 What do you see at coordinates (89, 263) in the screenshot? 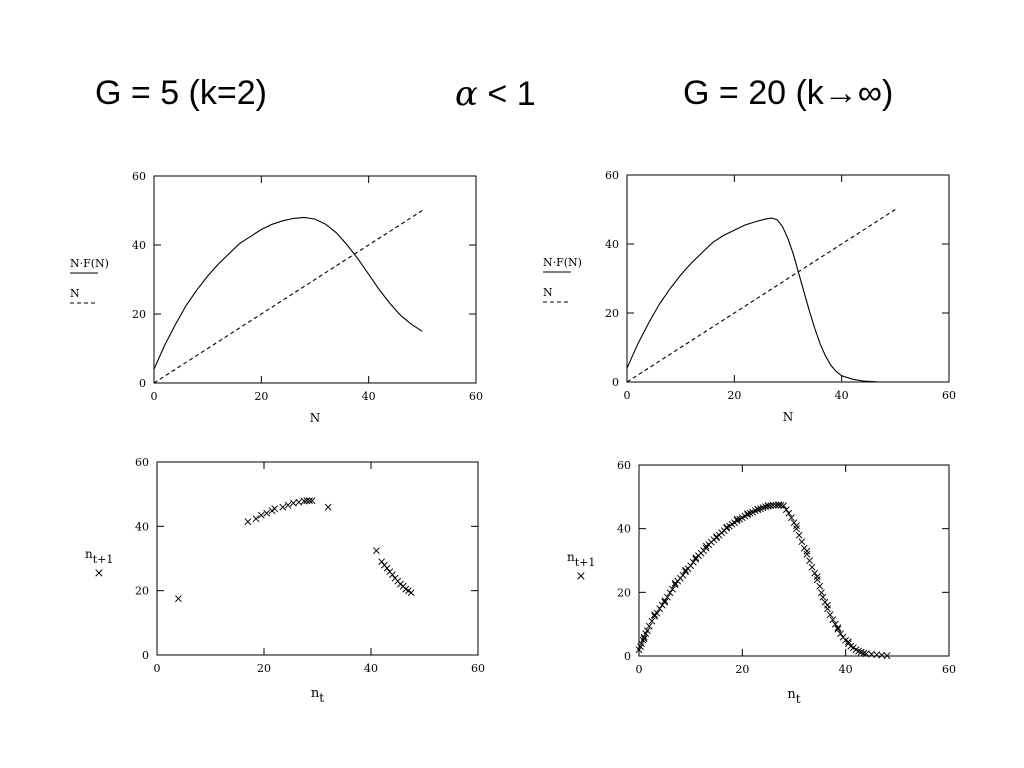
I see `y-legend-label: N·F(N)` at bounding box center [89, 263].